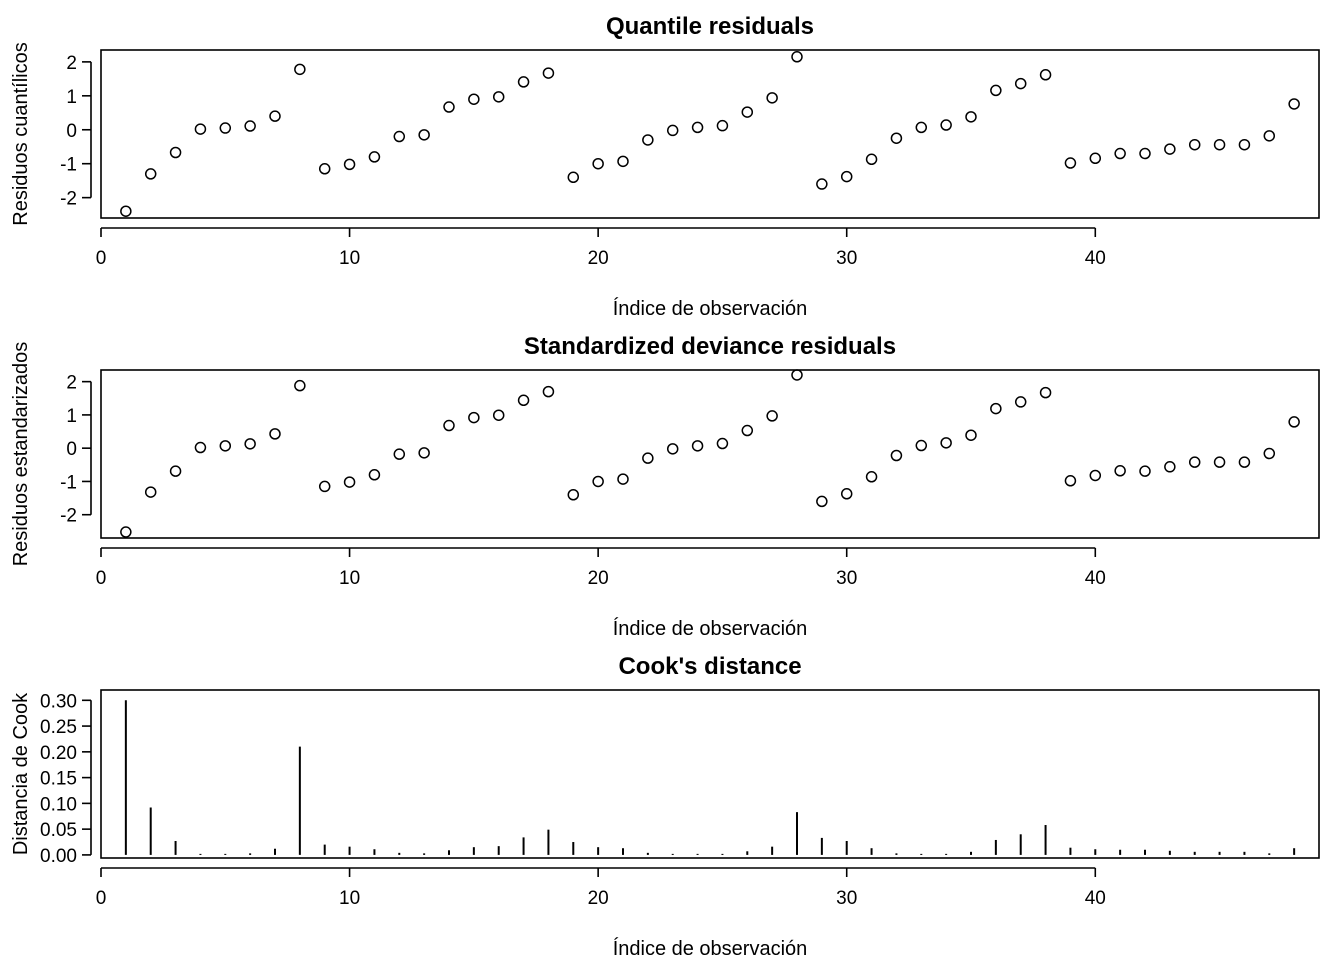 The height and width of the screenshot is (960, 1344). I want to click on chart-title: Quantile residuals, so click(710, 26).